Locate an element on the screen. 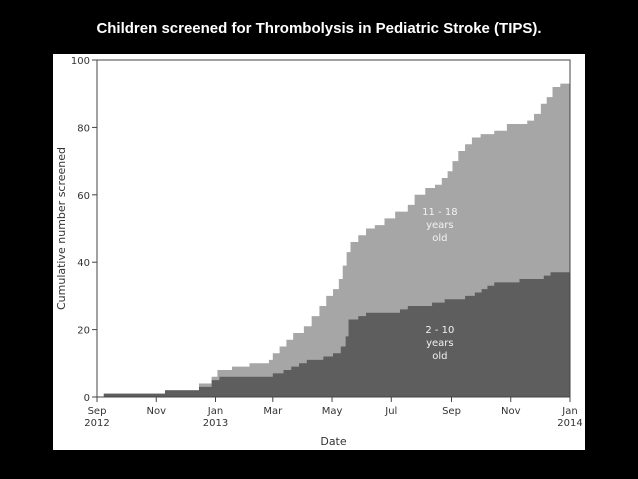  x-axis-label: Date is located at coordinates (333, 441).